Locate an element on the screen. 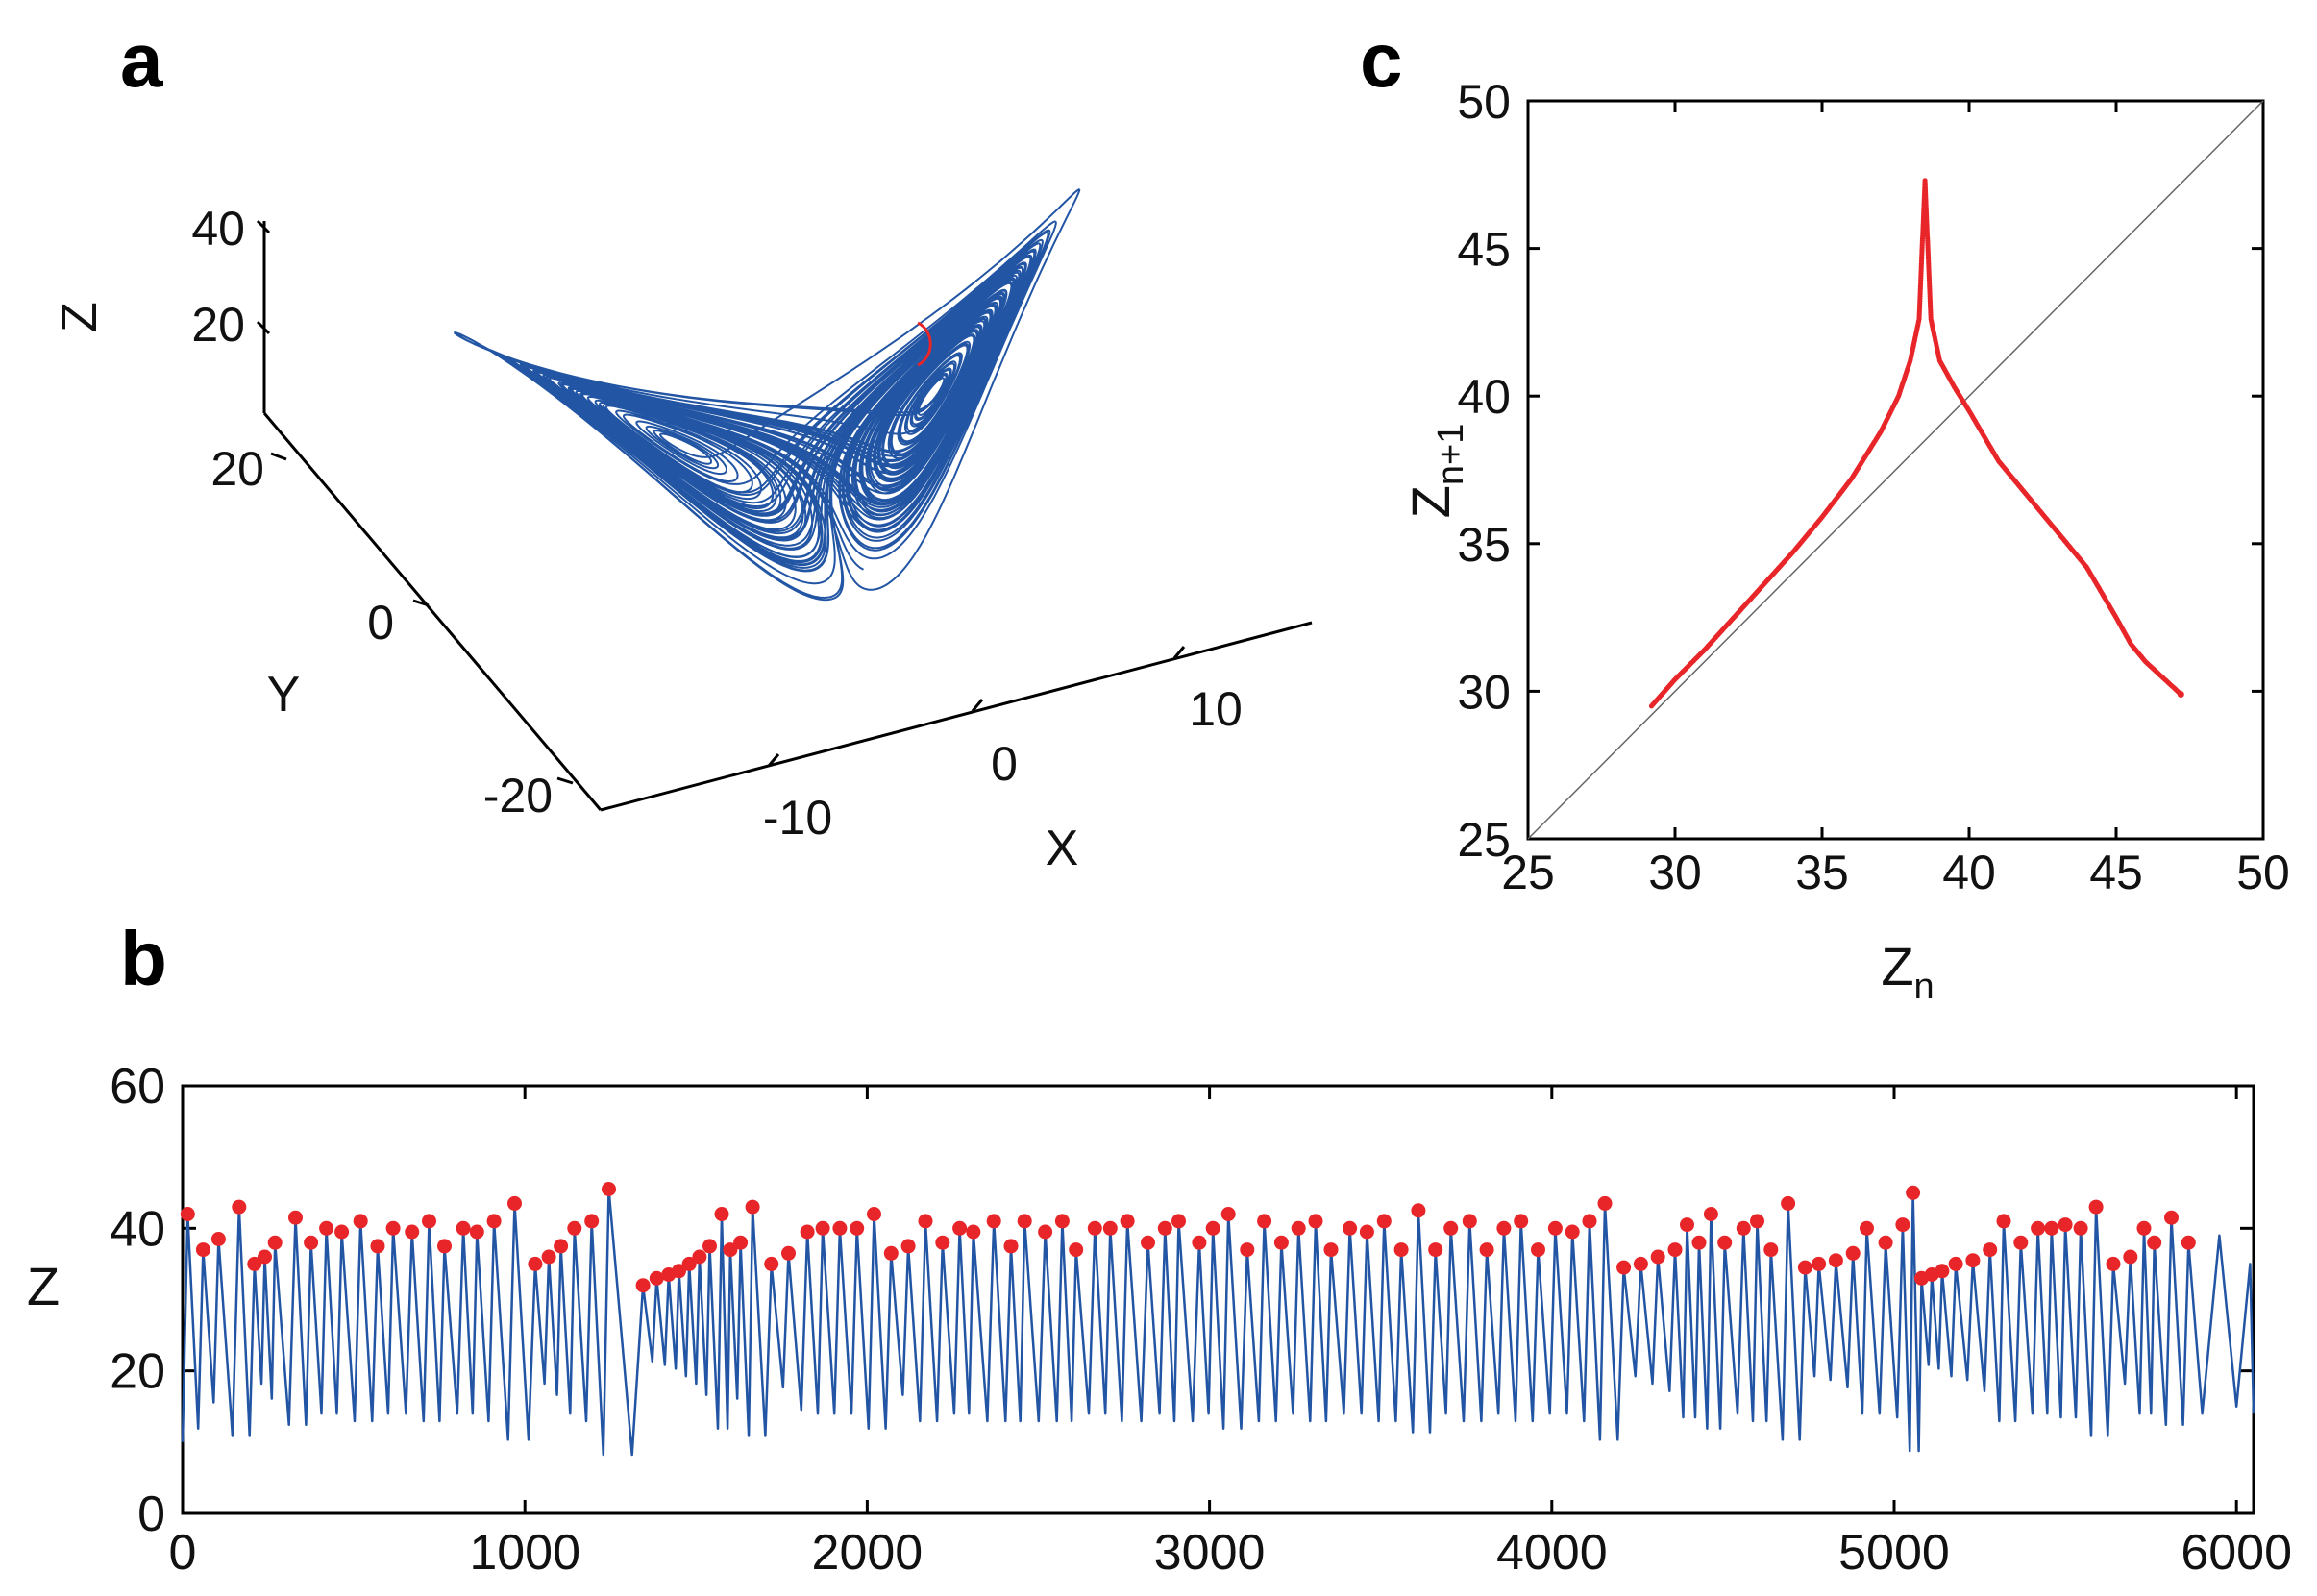 Image resolution: width=2317 pixels, height=1596 pixels. a-x-tick-label-0: 0 is located at coordinates (1005, 764).